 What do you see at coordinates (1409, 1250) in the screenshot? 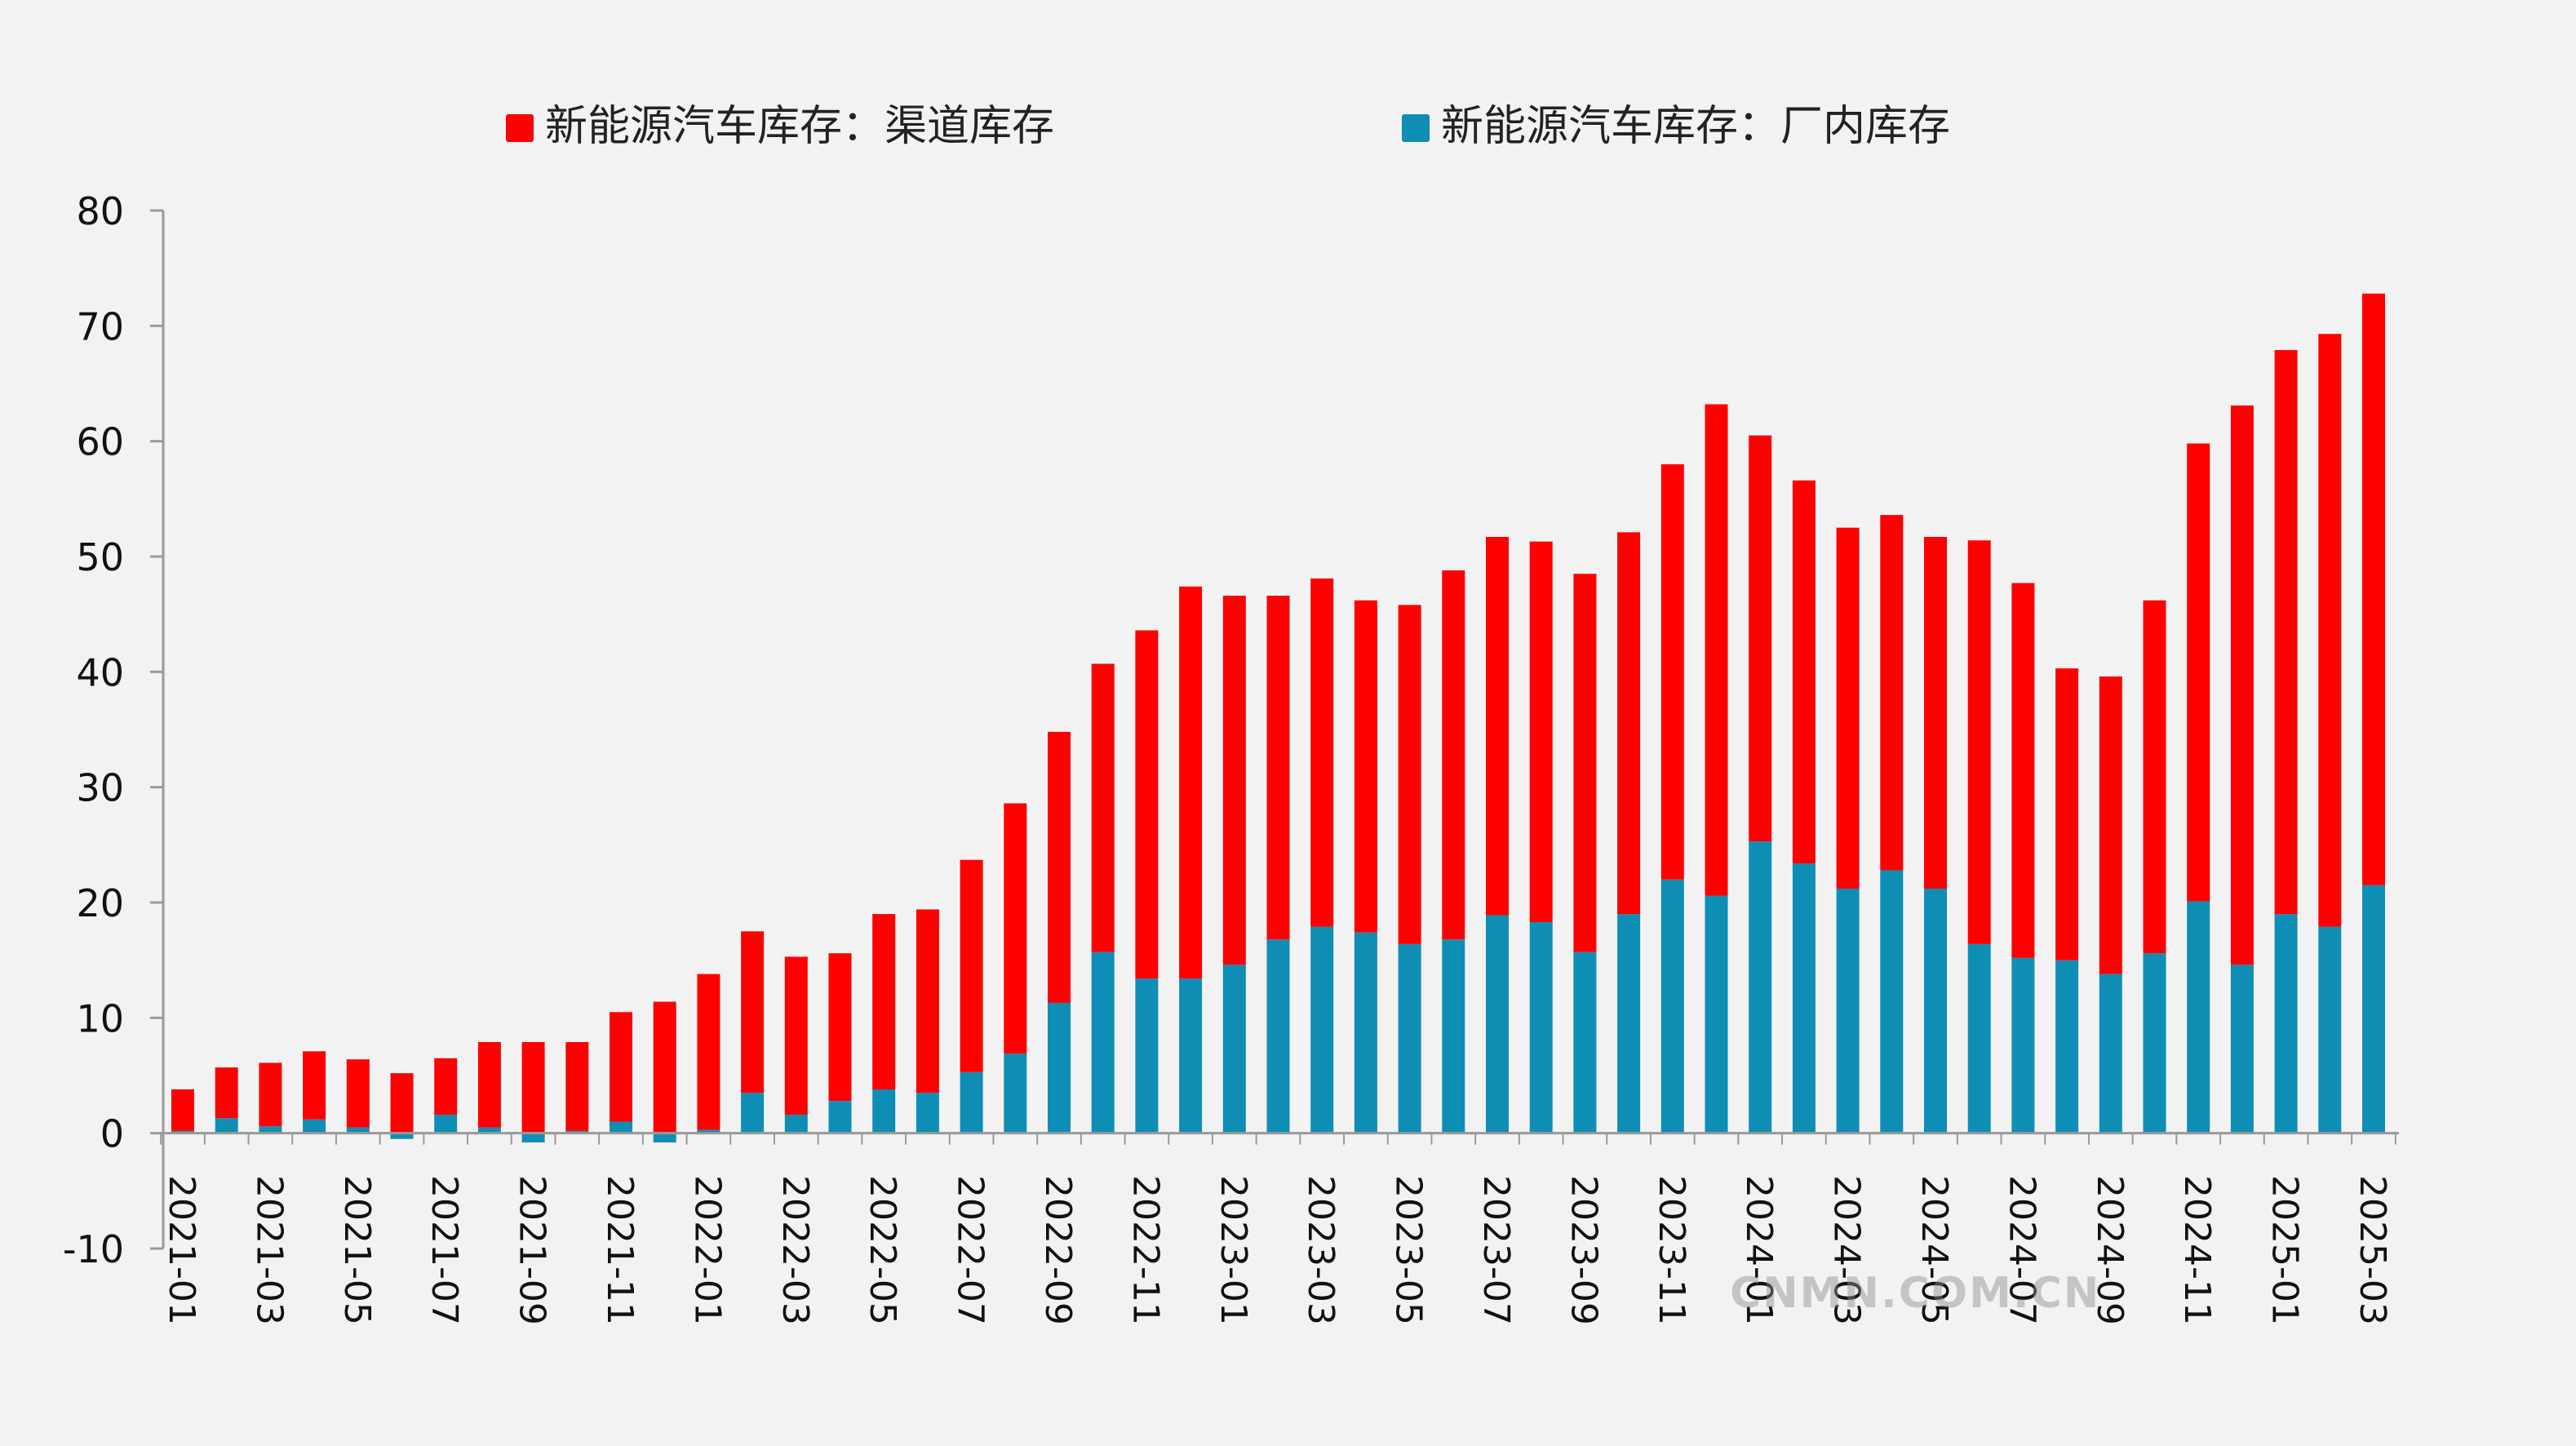
I see `x-tick-label: 2023-05` at bounding box center [1409, 1250].